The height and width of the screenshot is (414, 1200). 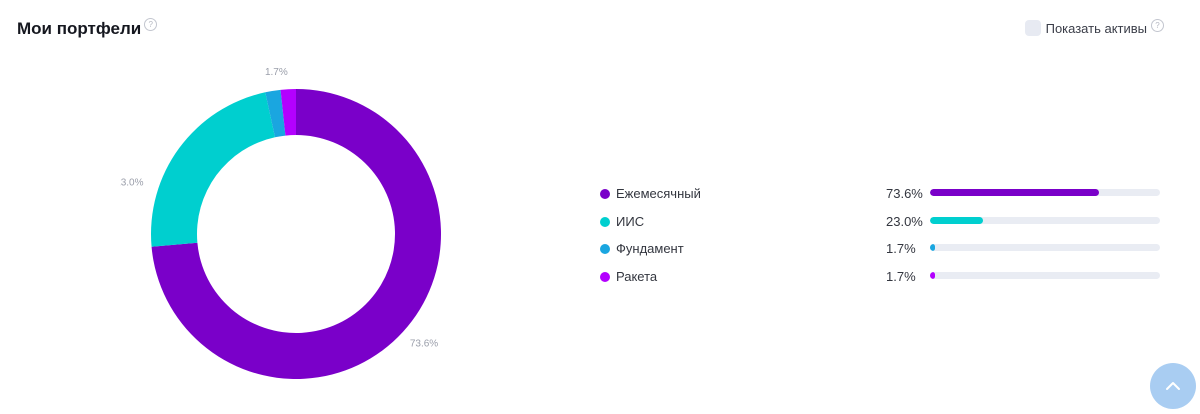 I want to click on arrow-up-icon, so click(x=1173, y=386).